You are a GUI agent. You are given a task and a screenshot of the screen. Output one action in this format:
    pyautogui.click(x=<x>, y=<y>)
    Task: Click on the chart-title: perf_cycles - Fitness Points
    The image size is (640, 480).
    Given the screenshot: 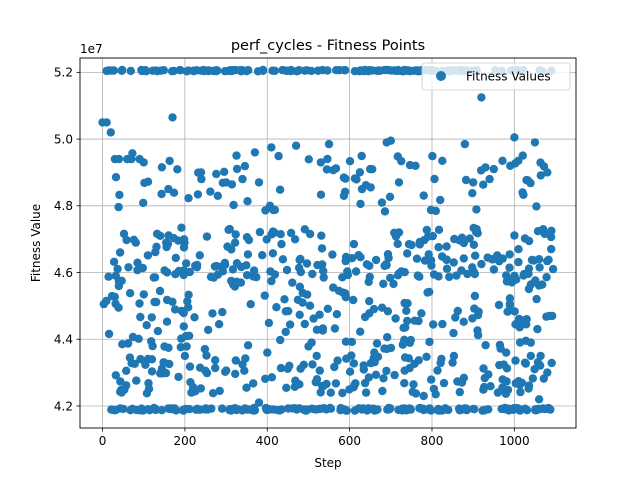 What is the action you would take?
    pyautogui.click(x=328, y=46)
    